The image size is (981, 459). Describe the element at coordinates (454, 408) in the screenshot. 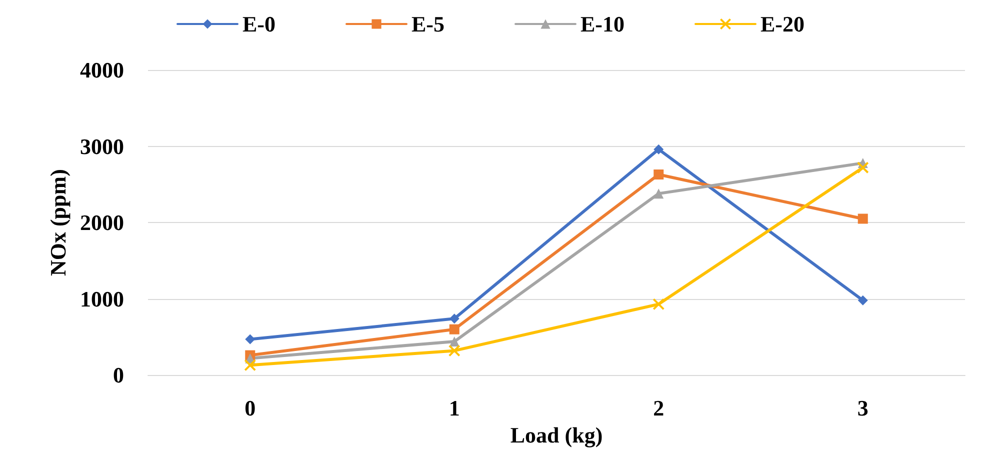

I see `x-tick-label: 1` at that location.